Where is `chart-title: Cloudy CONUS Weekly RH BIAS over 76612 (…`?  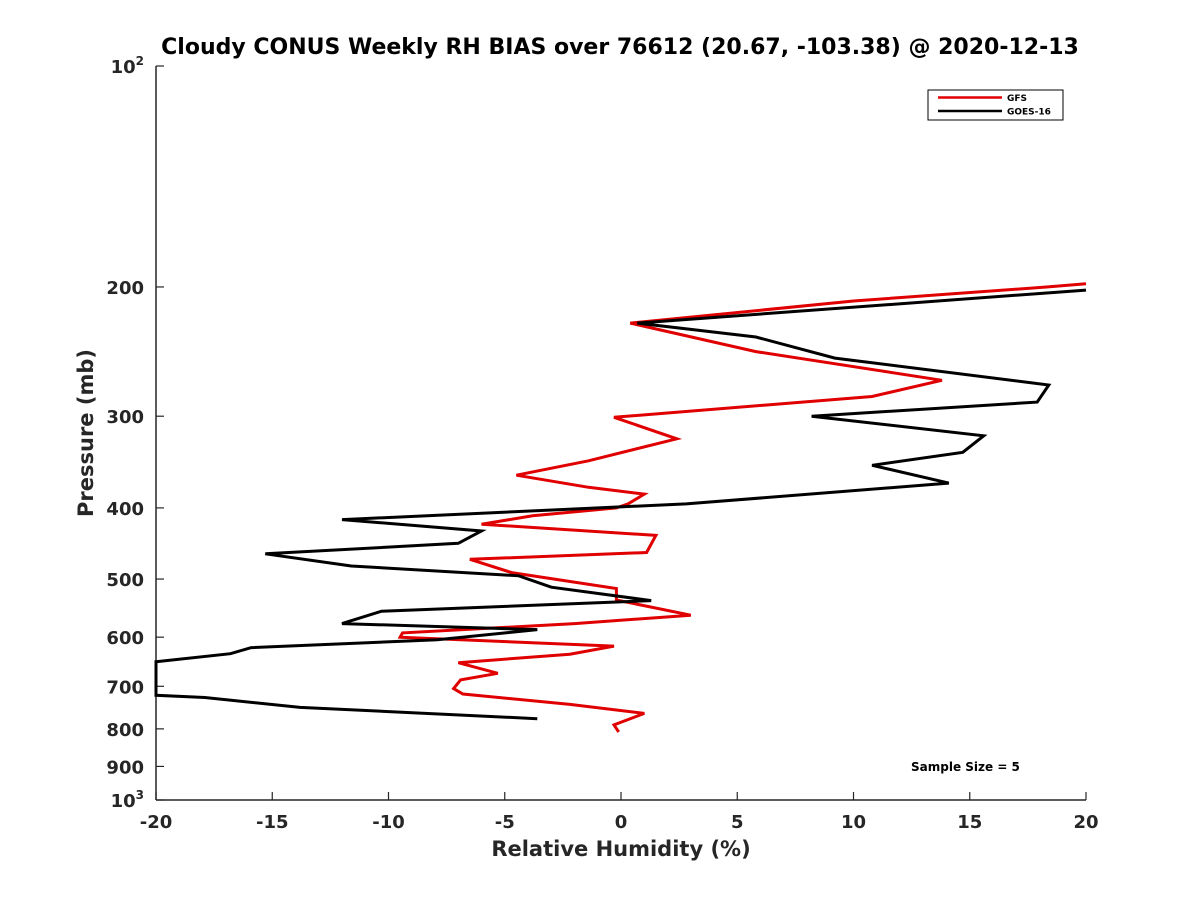
chart-title: Cloudy CONUS Weekly RH BIAS over 76612 (… is located at coordinates (620, 47).